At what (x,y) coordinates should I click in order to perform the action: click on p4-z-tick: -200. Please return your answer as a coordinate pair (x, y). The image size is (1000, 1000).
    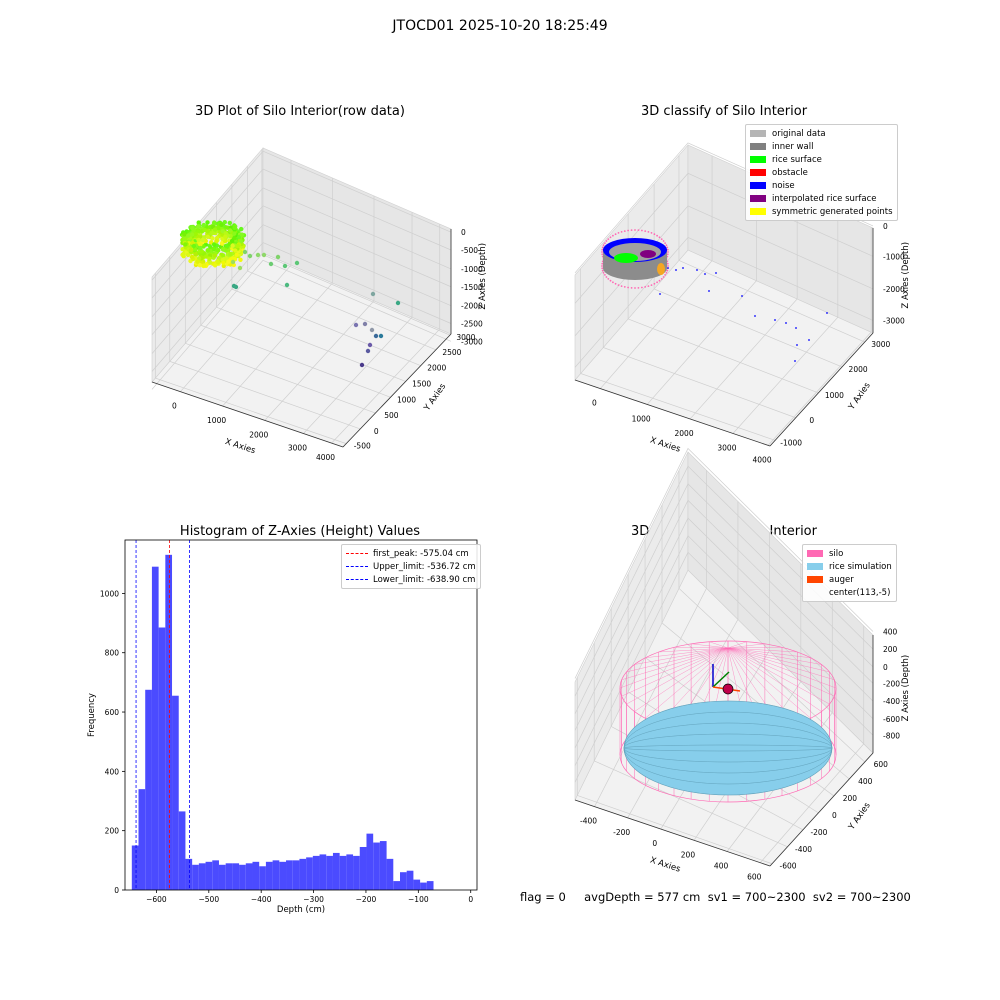
    Looking at the image, I should click on (891, 683).